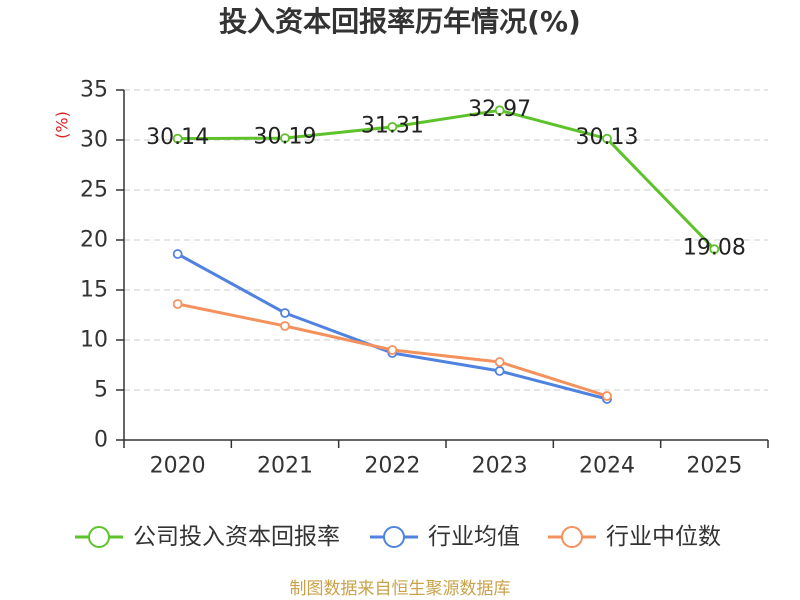 This screenshot has height=600, width=800. I want to click on data-label: 30.19, so click(285, 137).